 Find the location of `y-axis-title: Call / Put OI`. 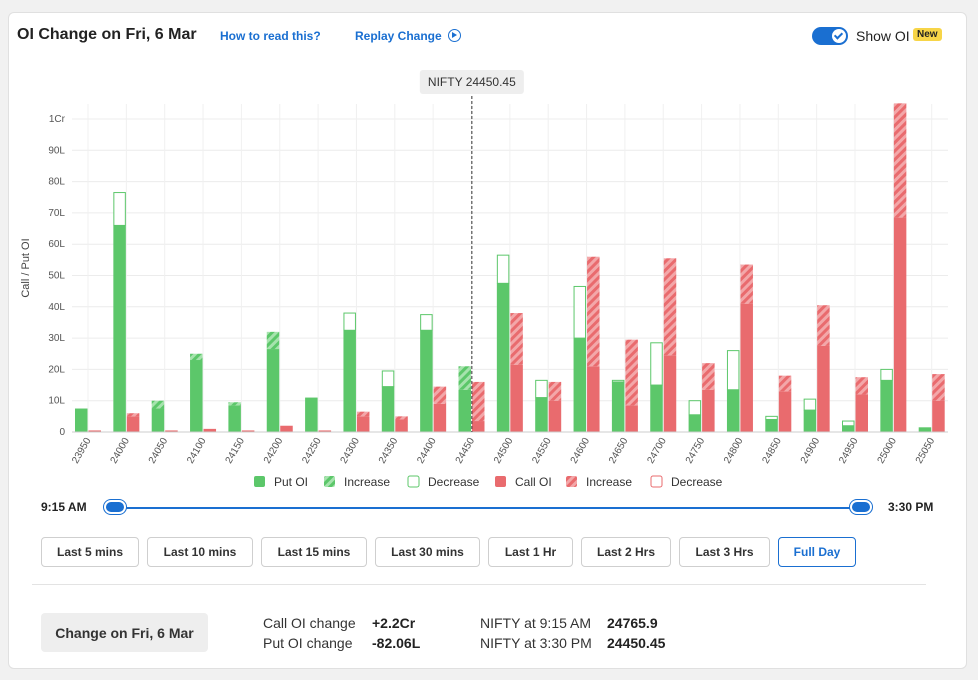

y-axis-title: Call / Put OI is located at coordinates (26, 267).